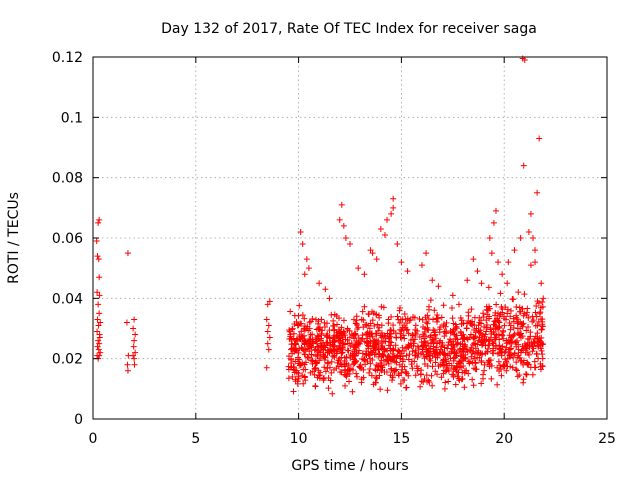 The height and width of the screenshot is (480, 640). I want to click on y-tick-label: 0.1, so click(72, 118).